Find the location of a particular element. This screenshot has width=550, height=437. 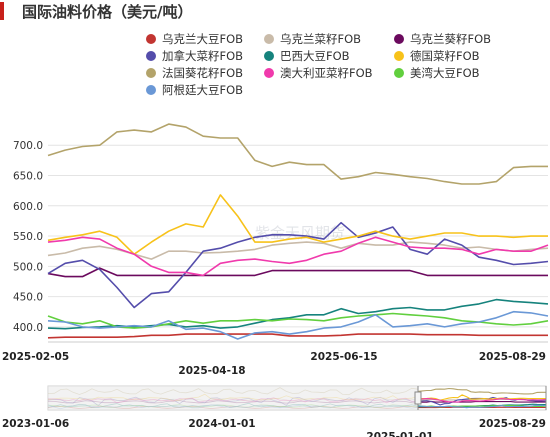

legend-item: 美湾大豆FOB is located at coordinates (437, 73).